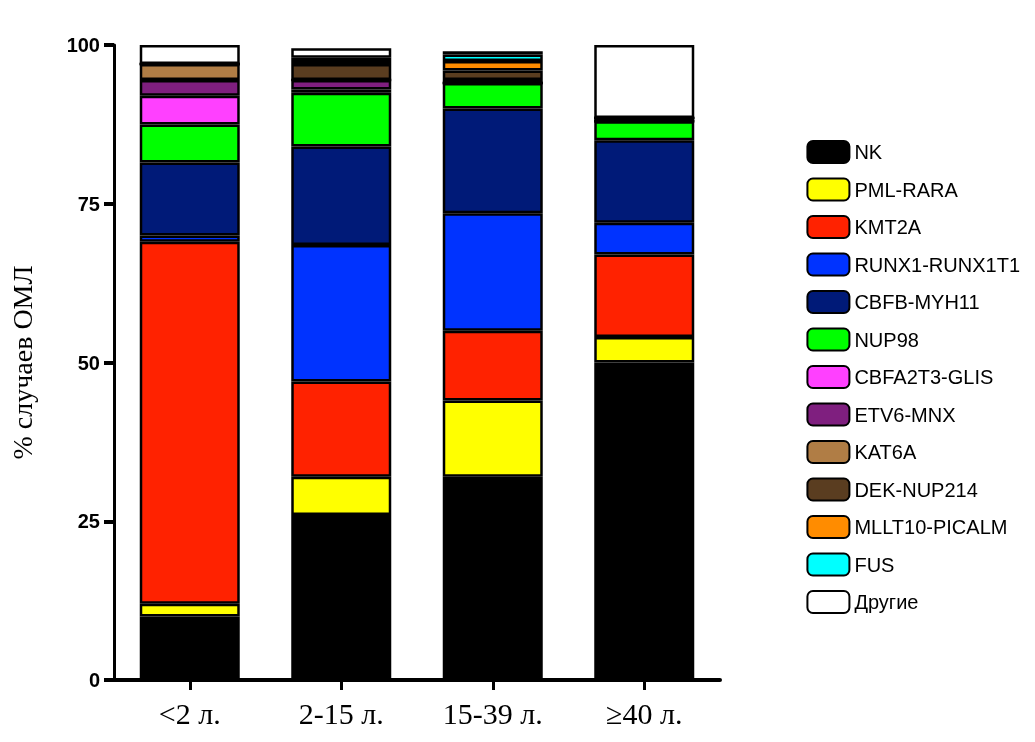 The image size is (1035, 742). I want to click on y-tick-label: 50, so click(88, 362).